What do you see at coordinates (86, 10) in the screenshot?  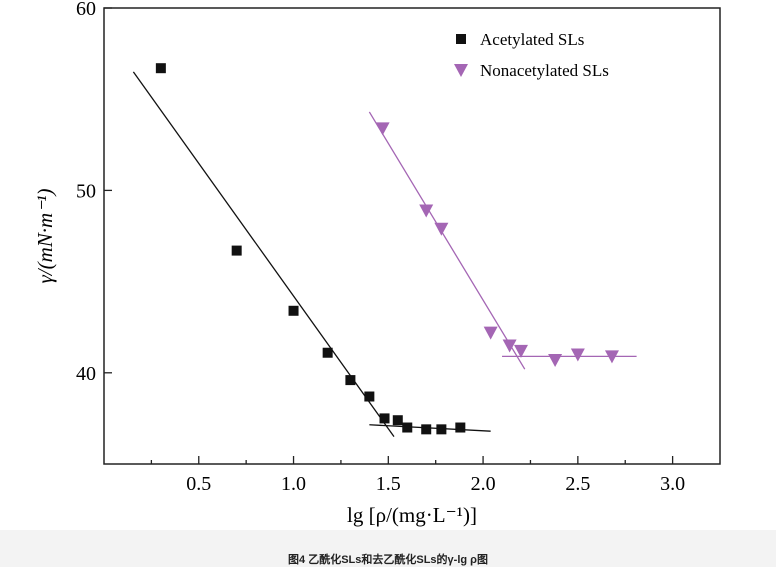 I see `y-tick-label: 60` at bounding box center [86, 10].